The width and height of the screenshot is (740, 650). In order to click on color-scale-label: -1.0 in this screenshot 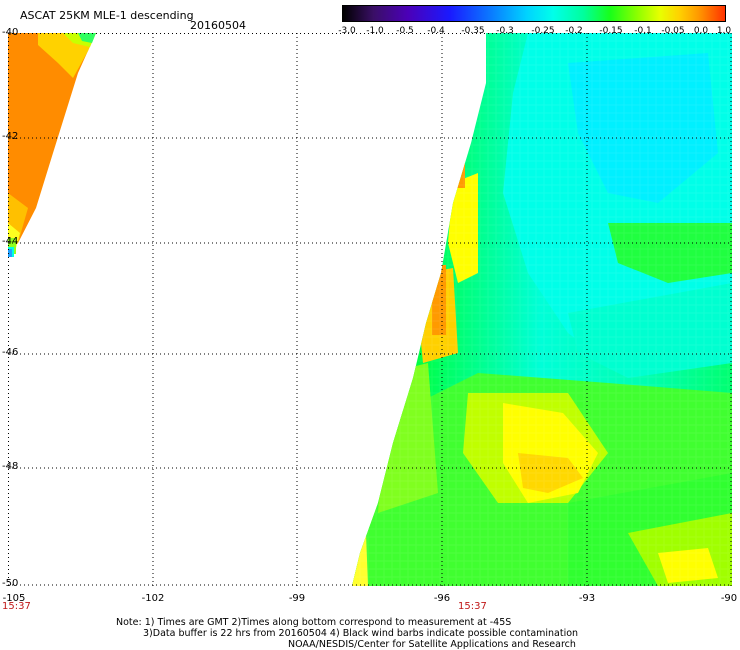, I will do `click(375, 31)`.